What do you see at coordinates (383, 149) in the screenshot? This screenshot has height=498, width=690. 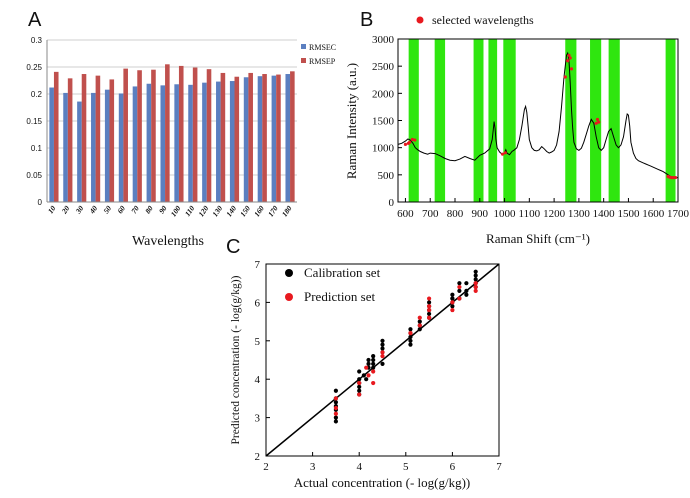 I see `panel-b-y-tick-label: 1000` at bounding box center [383, 149].